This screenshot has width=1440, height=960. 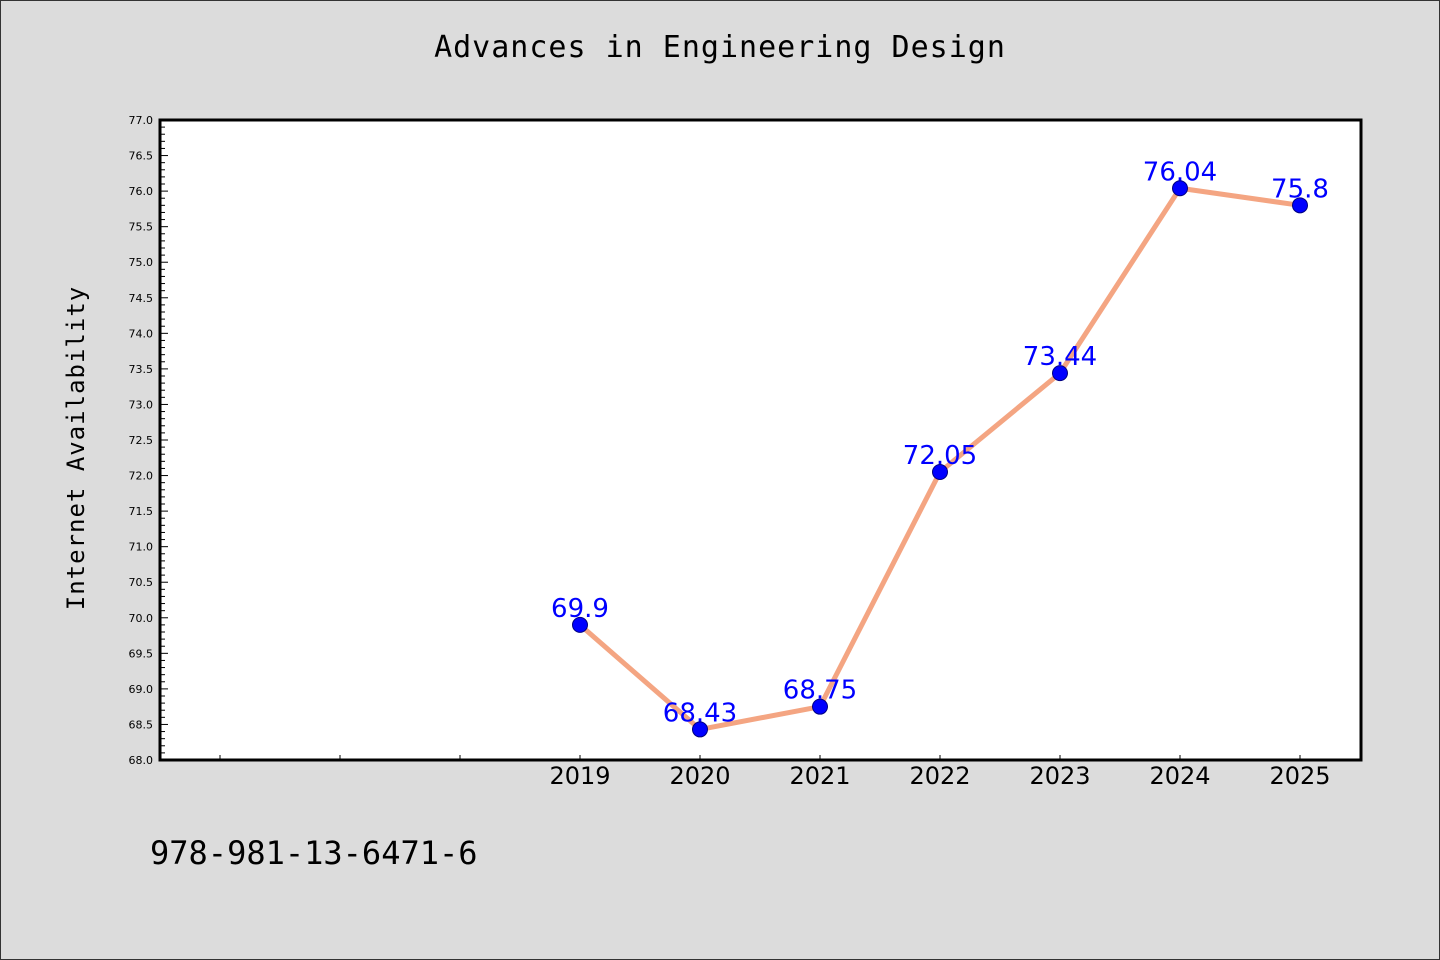 I want to click on y-tick-label: 70.5, so click(x=141, y=582).